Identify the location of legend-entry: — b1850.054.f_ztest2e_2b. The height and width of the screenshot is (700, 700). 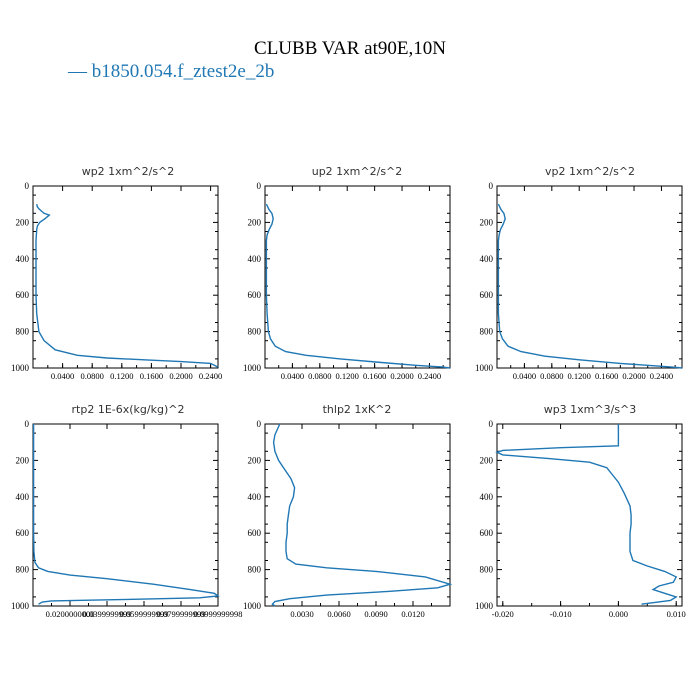
(170, 71).